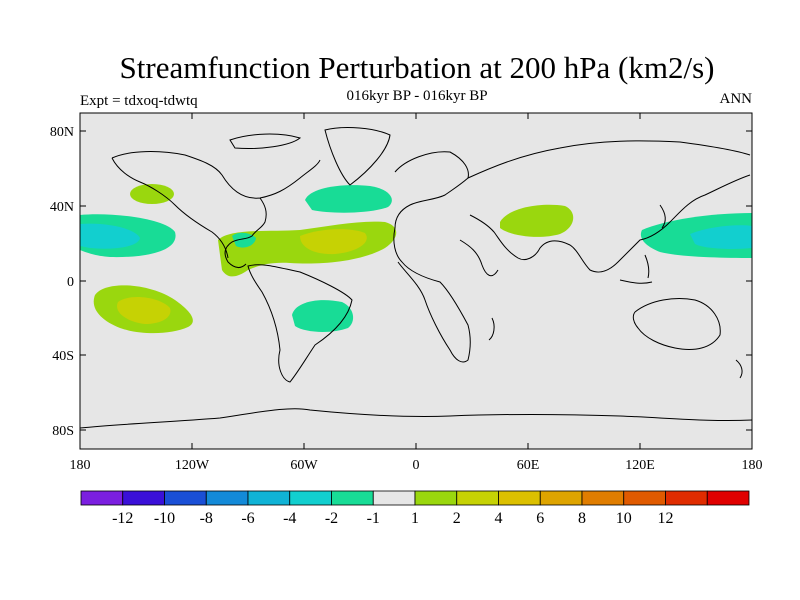 Image resolution: width=800 pixels, height=600 pixels. What do you see at coordinates (582, 518) in the screenshot?
I see `colorbar-label: 8` at bounding box center [582, 518].